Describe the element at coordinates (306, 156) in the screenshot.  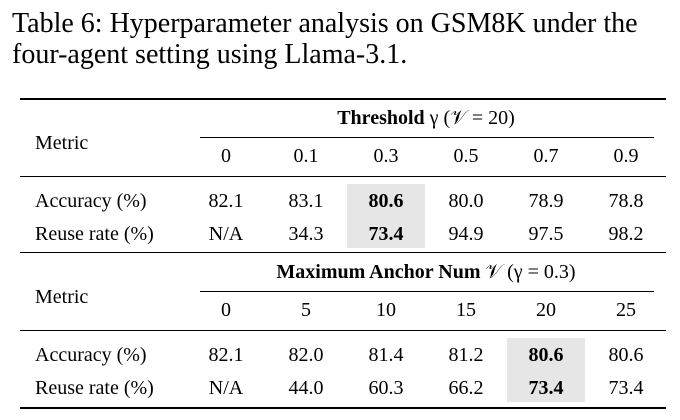
I see `column-header: 0.1` at that location.